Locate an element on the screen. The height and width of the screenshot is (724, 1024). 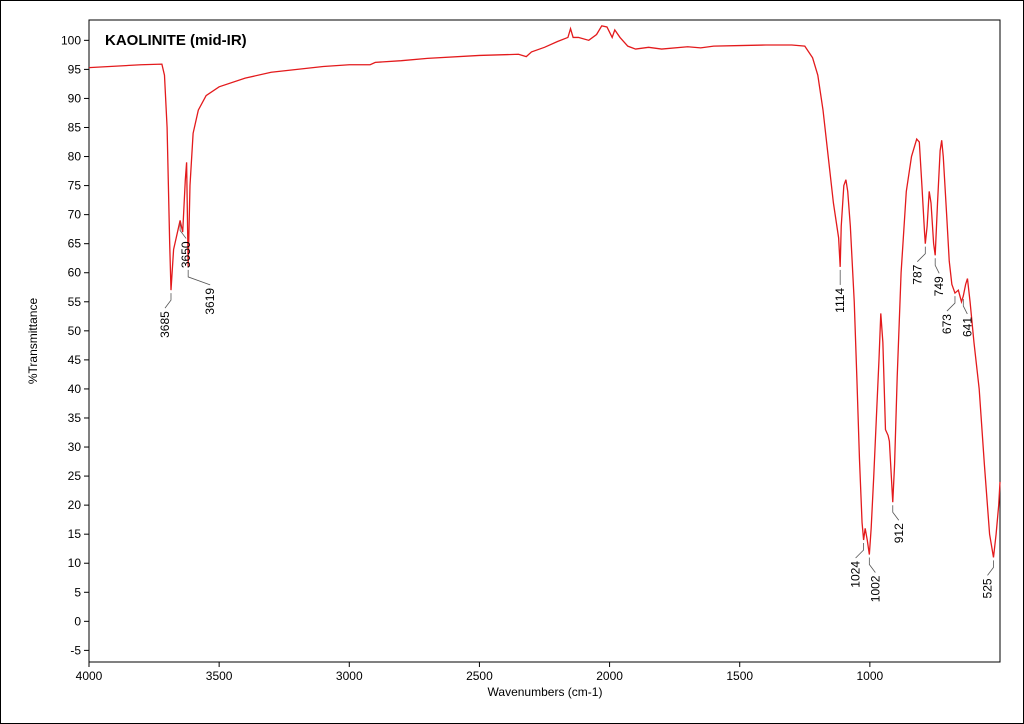
chart-title: KAOLINITE (mid-IR) is located at coordinates (176, 40).